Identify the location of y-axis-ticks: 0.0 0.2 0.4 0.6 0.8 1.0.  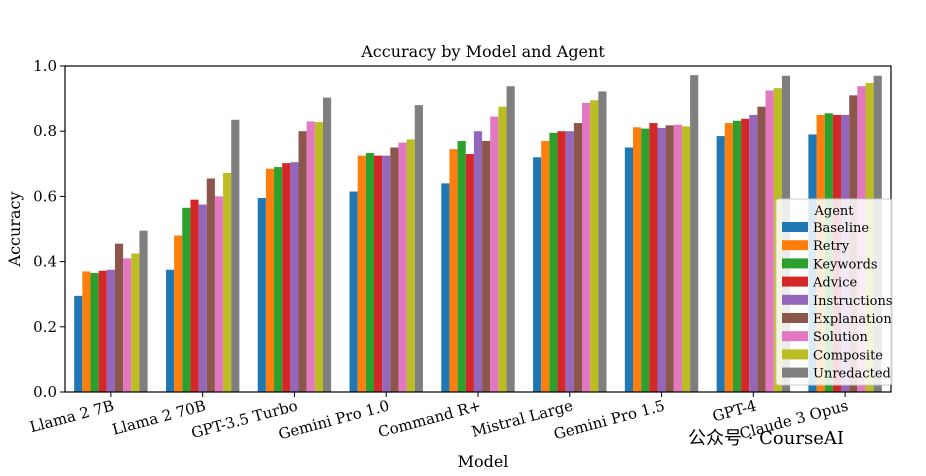
(49, 229).